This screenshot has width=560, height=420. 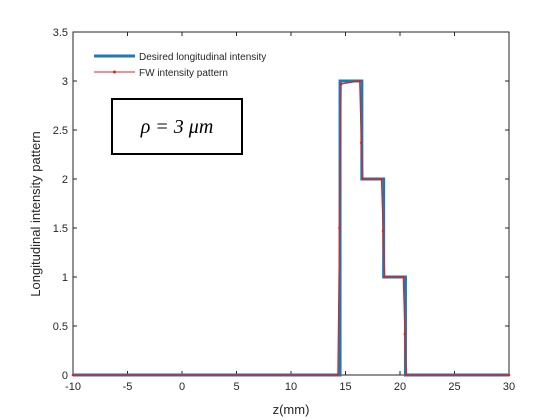 I want to click on x-tick-label: 5, so click(x=236, y=387).